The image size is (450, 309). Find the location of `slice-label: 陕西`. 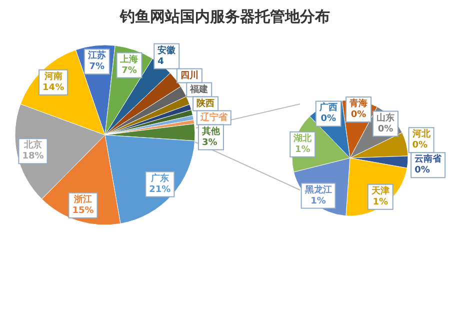

slice-label: 陕西 is located at coordinates (205, 103).